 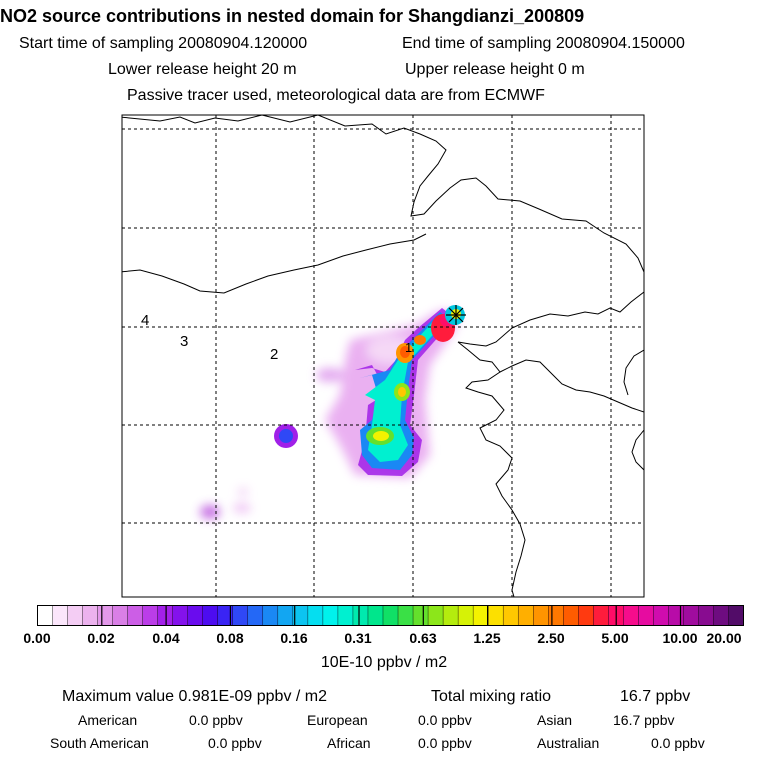 I want to click on european-label: European, so click(x=337, y=720).